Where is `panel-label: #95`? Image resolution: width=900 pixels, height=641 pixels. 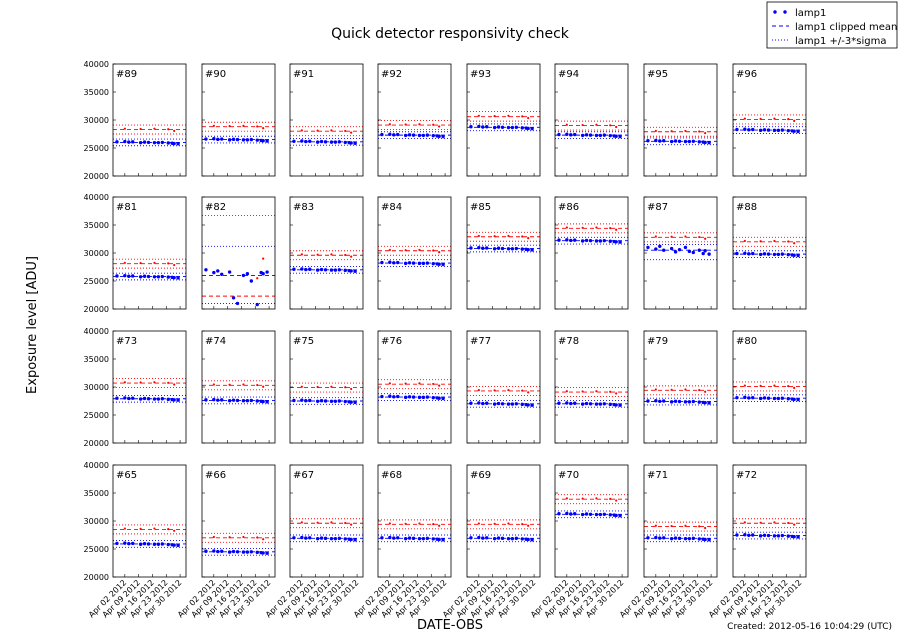 panel-label: #95 is located at coordinates (657, 74).